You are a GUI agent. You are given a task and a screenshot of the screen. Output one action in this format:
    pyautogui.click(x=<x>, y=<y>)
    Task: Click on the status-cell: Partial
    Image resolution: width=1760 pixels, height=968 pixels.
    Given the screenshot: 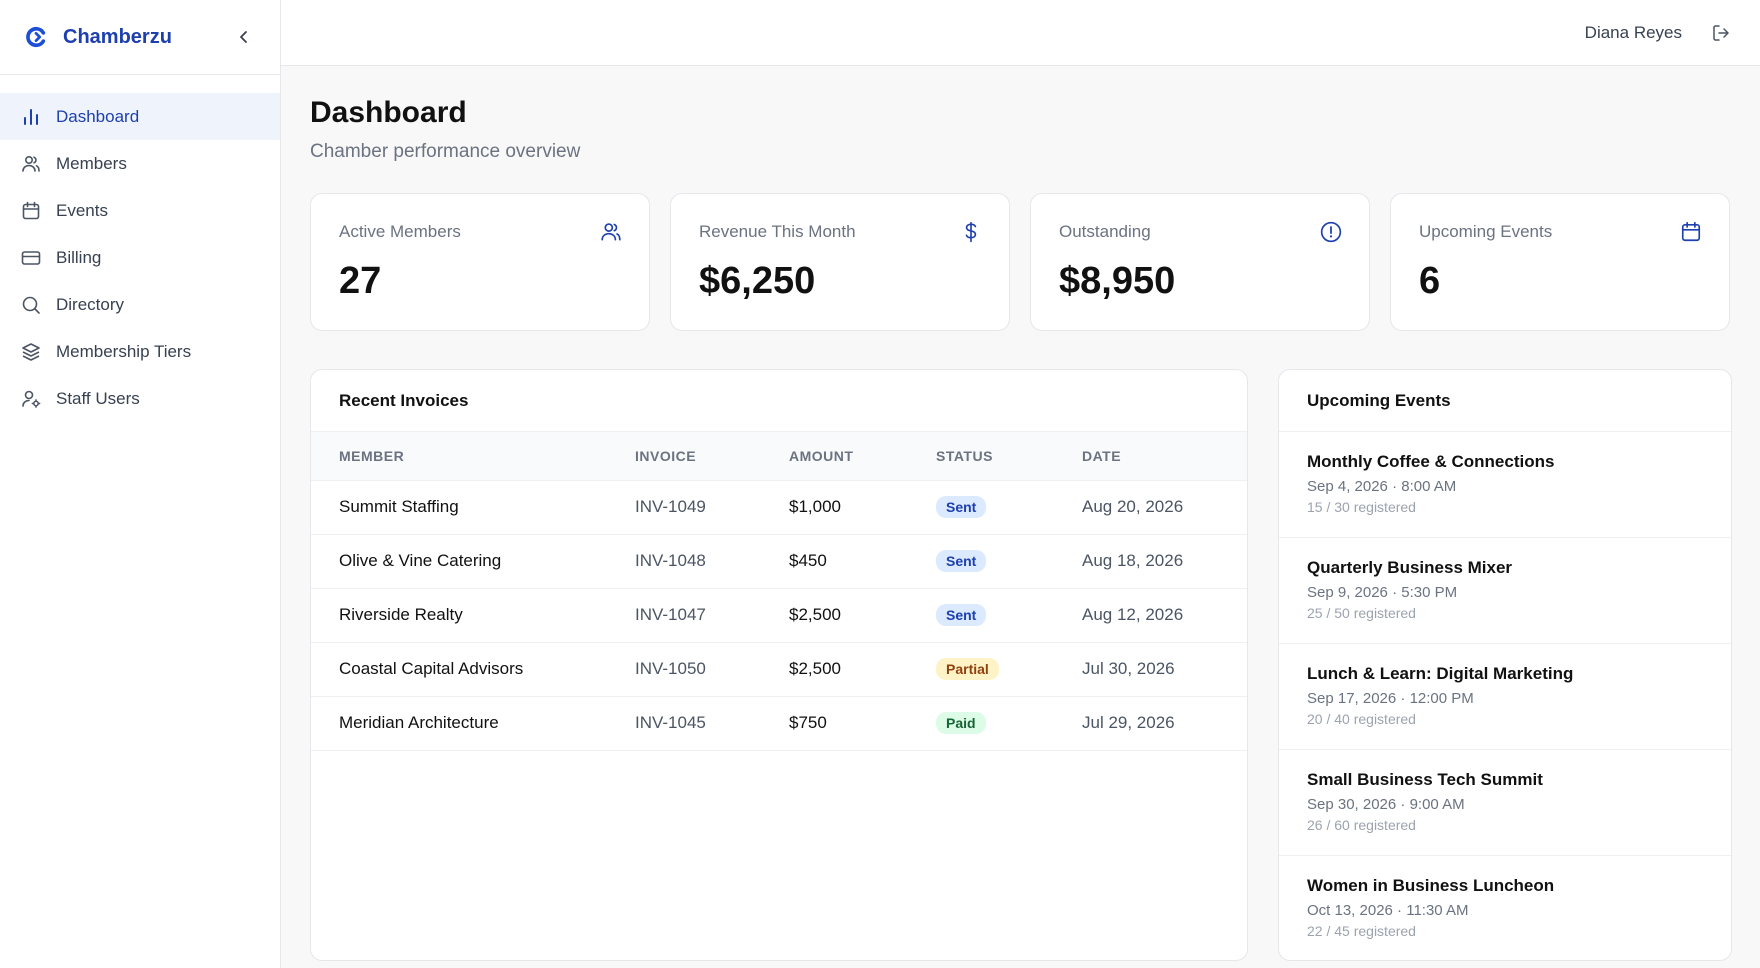 What is the action you would take?
    pyautogui.click(x=981, y=669)
    